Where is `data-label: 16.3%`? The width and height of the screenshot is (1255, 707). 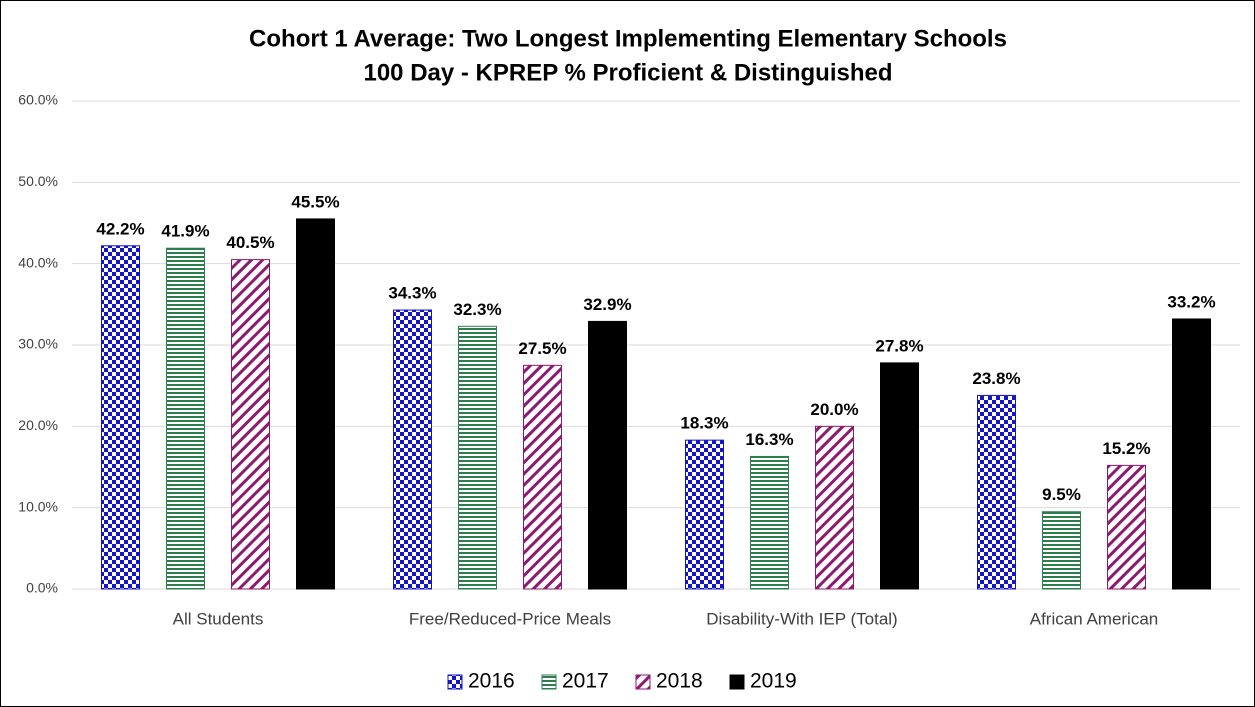
data-label: 16.3% is located at coordinates (769, 439).